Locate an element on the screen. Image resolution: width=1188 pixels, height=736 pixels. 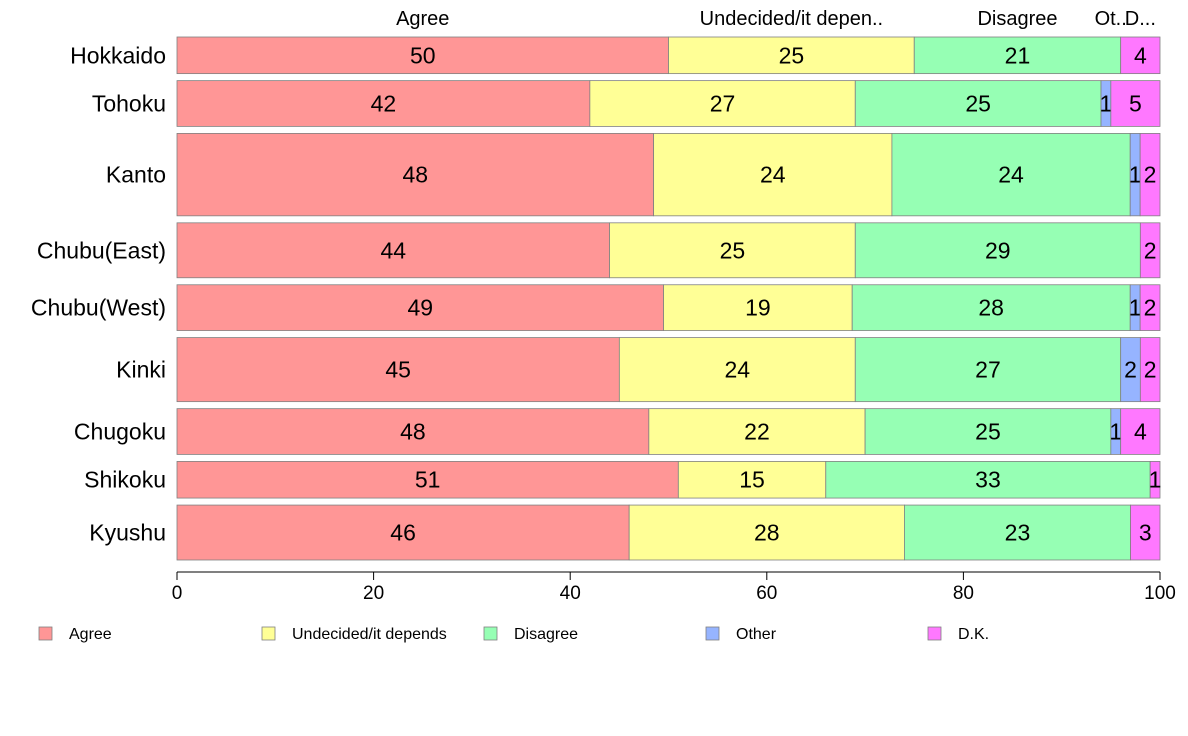
data-label: 46 is located at coordinates (403, 533).